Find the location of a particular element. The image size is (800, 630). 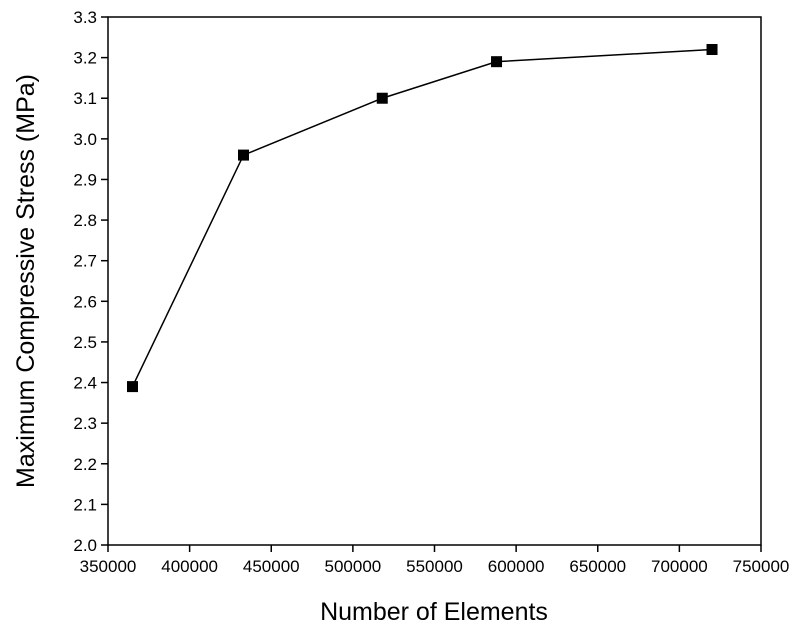

y-tick-label: 2.7 is located at coordinates (85, 261).